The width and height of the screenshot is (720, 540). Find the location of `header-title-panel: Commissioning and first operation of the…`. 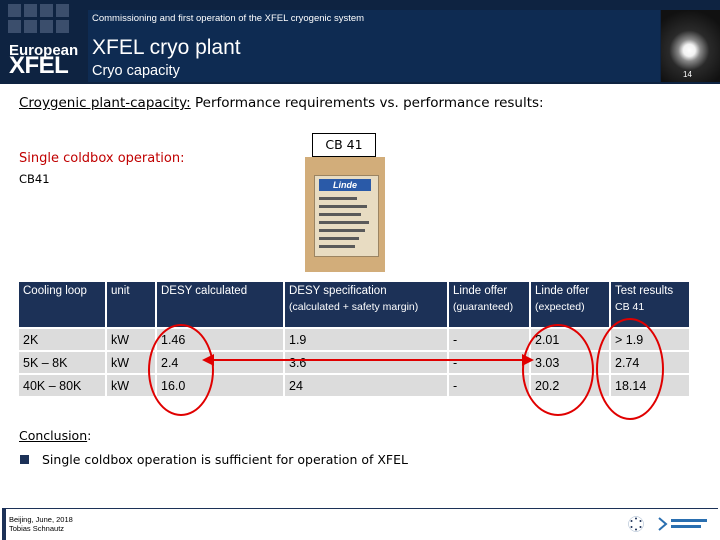

header-title-panel: Commissioning and first operation of the… is located at coordinates (374, 46).